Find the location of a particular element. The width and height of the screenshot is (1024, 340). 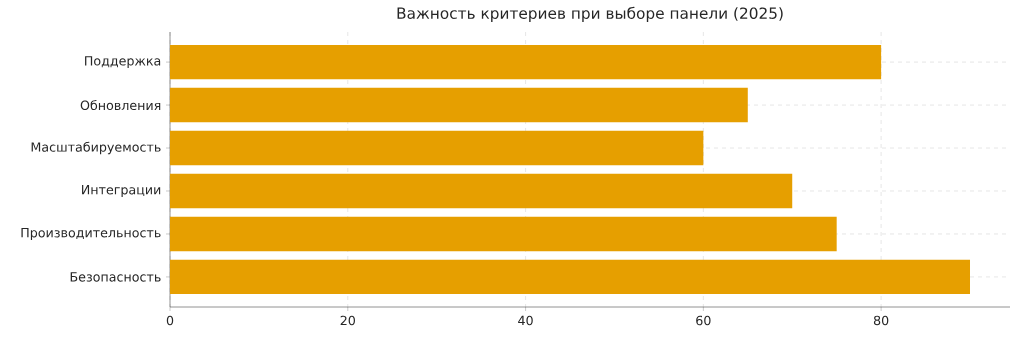

y-tick-label: Обновления is located at coordinates (120, 105).